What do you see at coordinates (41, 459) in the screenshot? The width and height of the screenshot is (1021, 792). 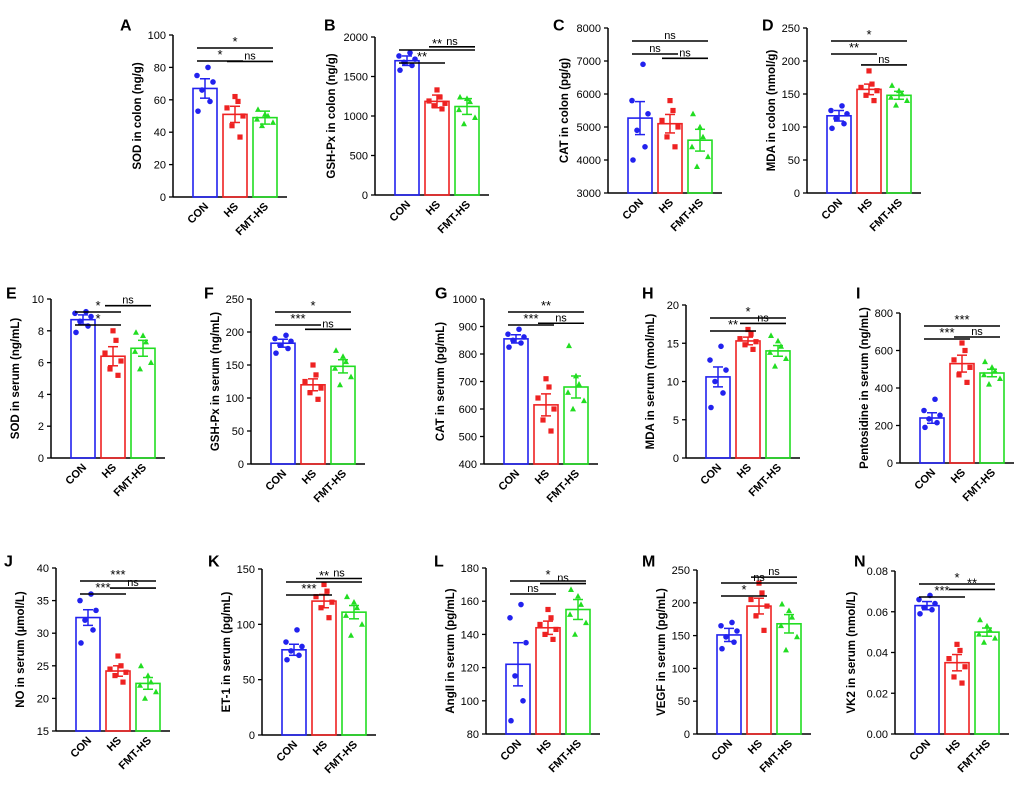 I see `y-tick-label: 0` at bounding box center [41, 459].